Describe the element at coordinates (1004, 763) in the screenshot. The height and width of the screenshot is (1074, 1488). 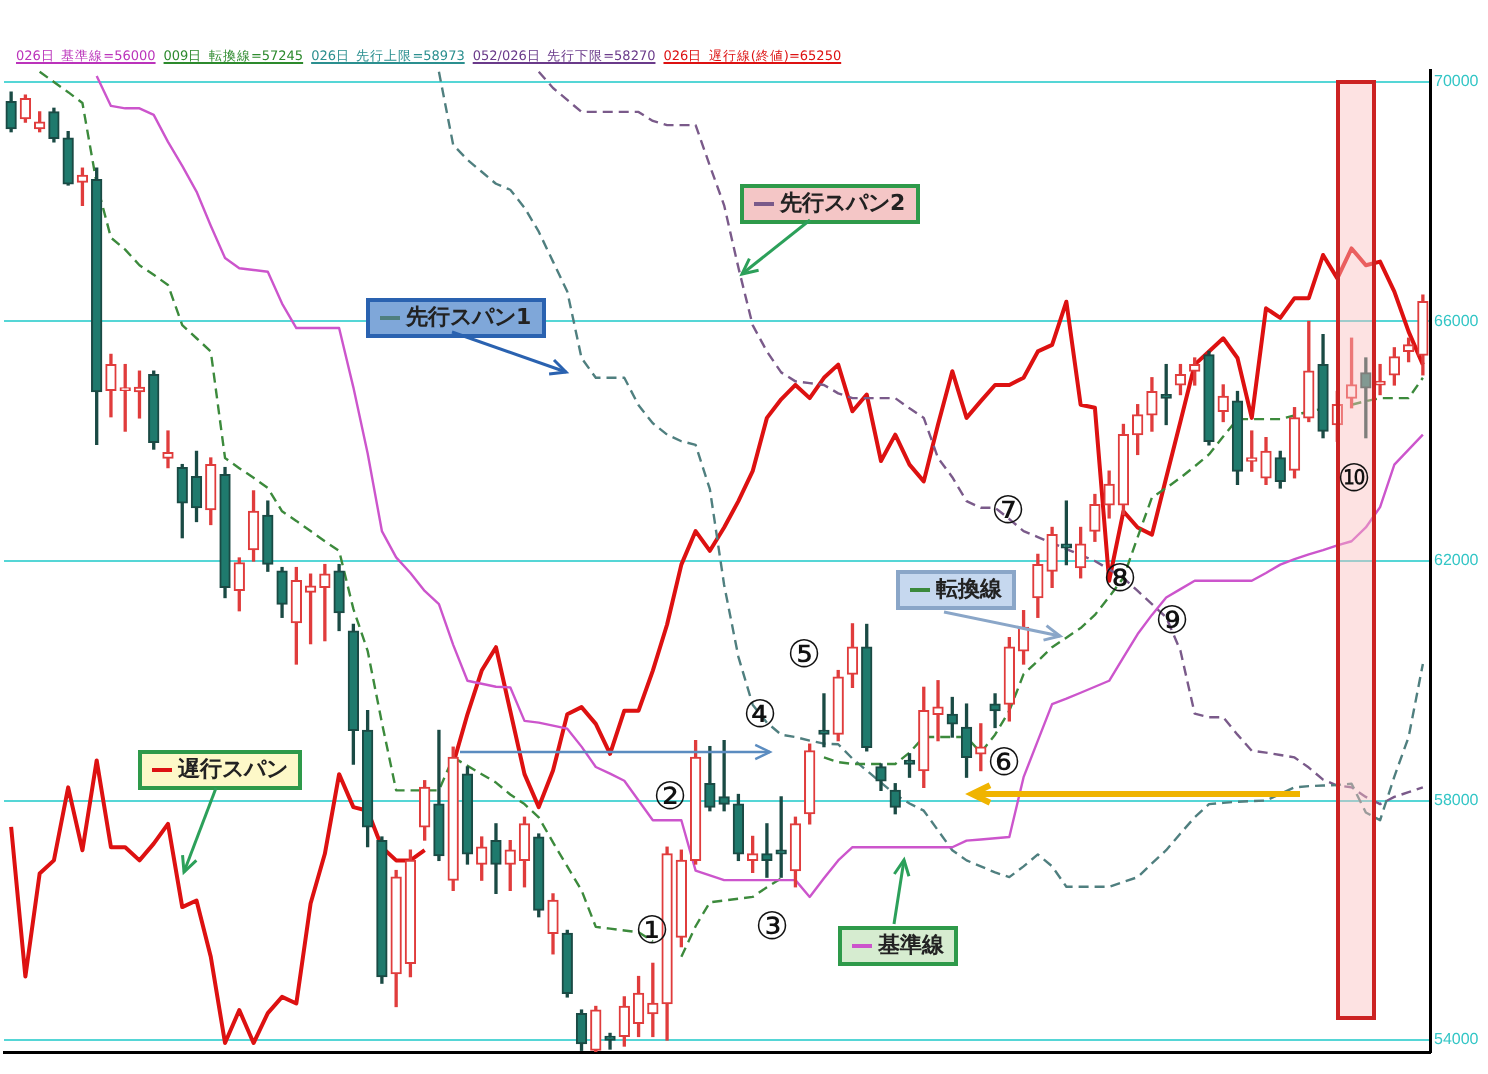
I see `annotation: ⑥` at that location.